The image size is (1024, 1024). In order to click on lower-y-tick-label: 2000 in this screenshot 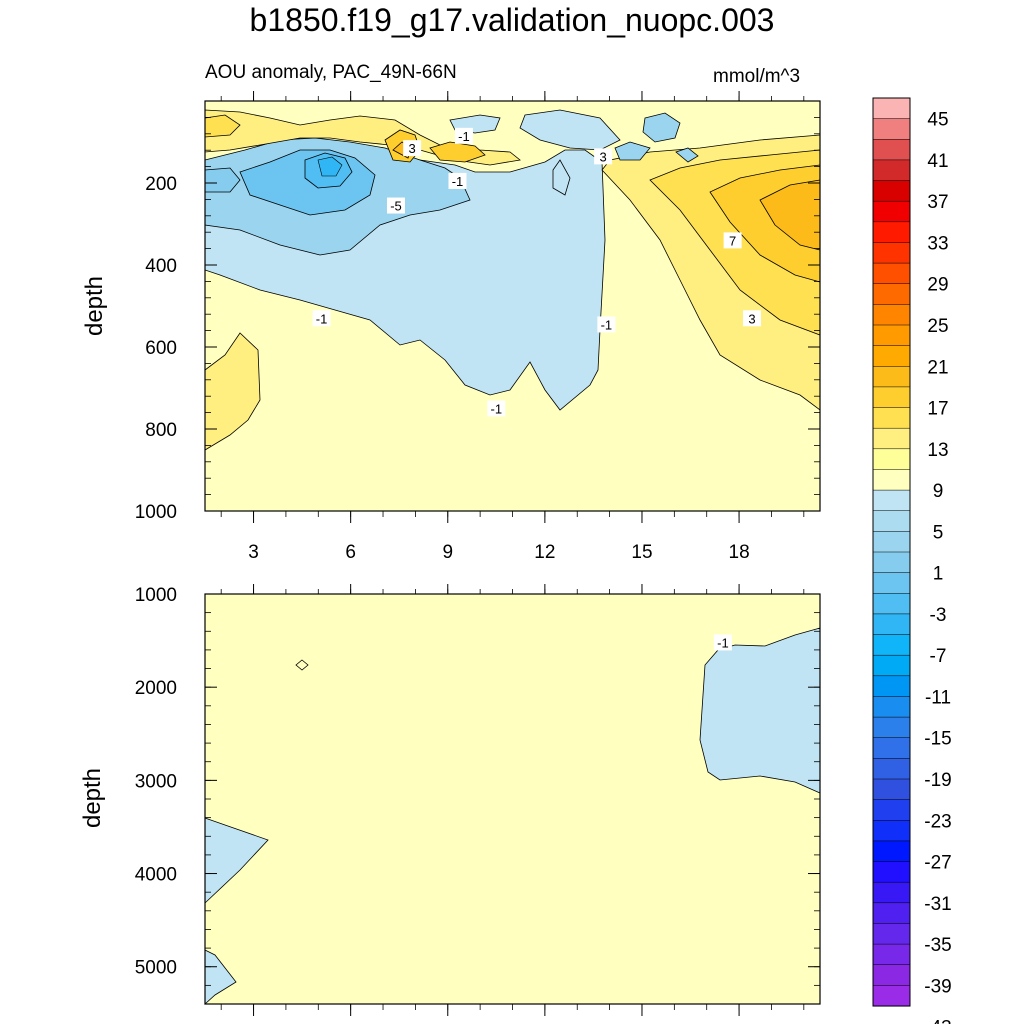, I will do `click(156, 688)`.